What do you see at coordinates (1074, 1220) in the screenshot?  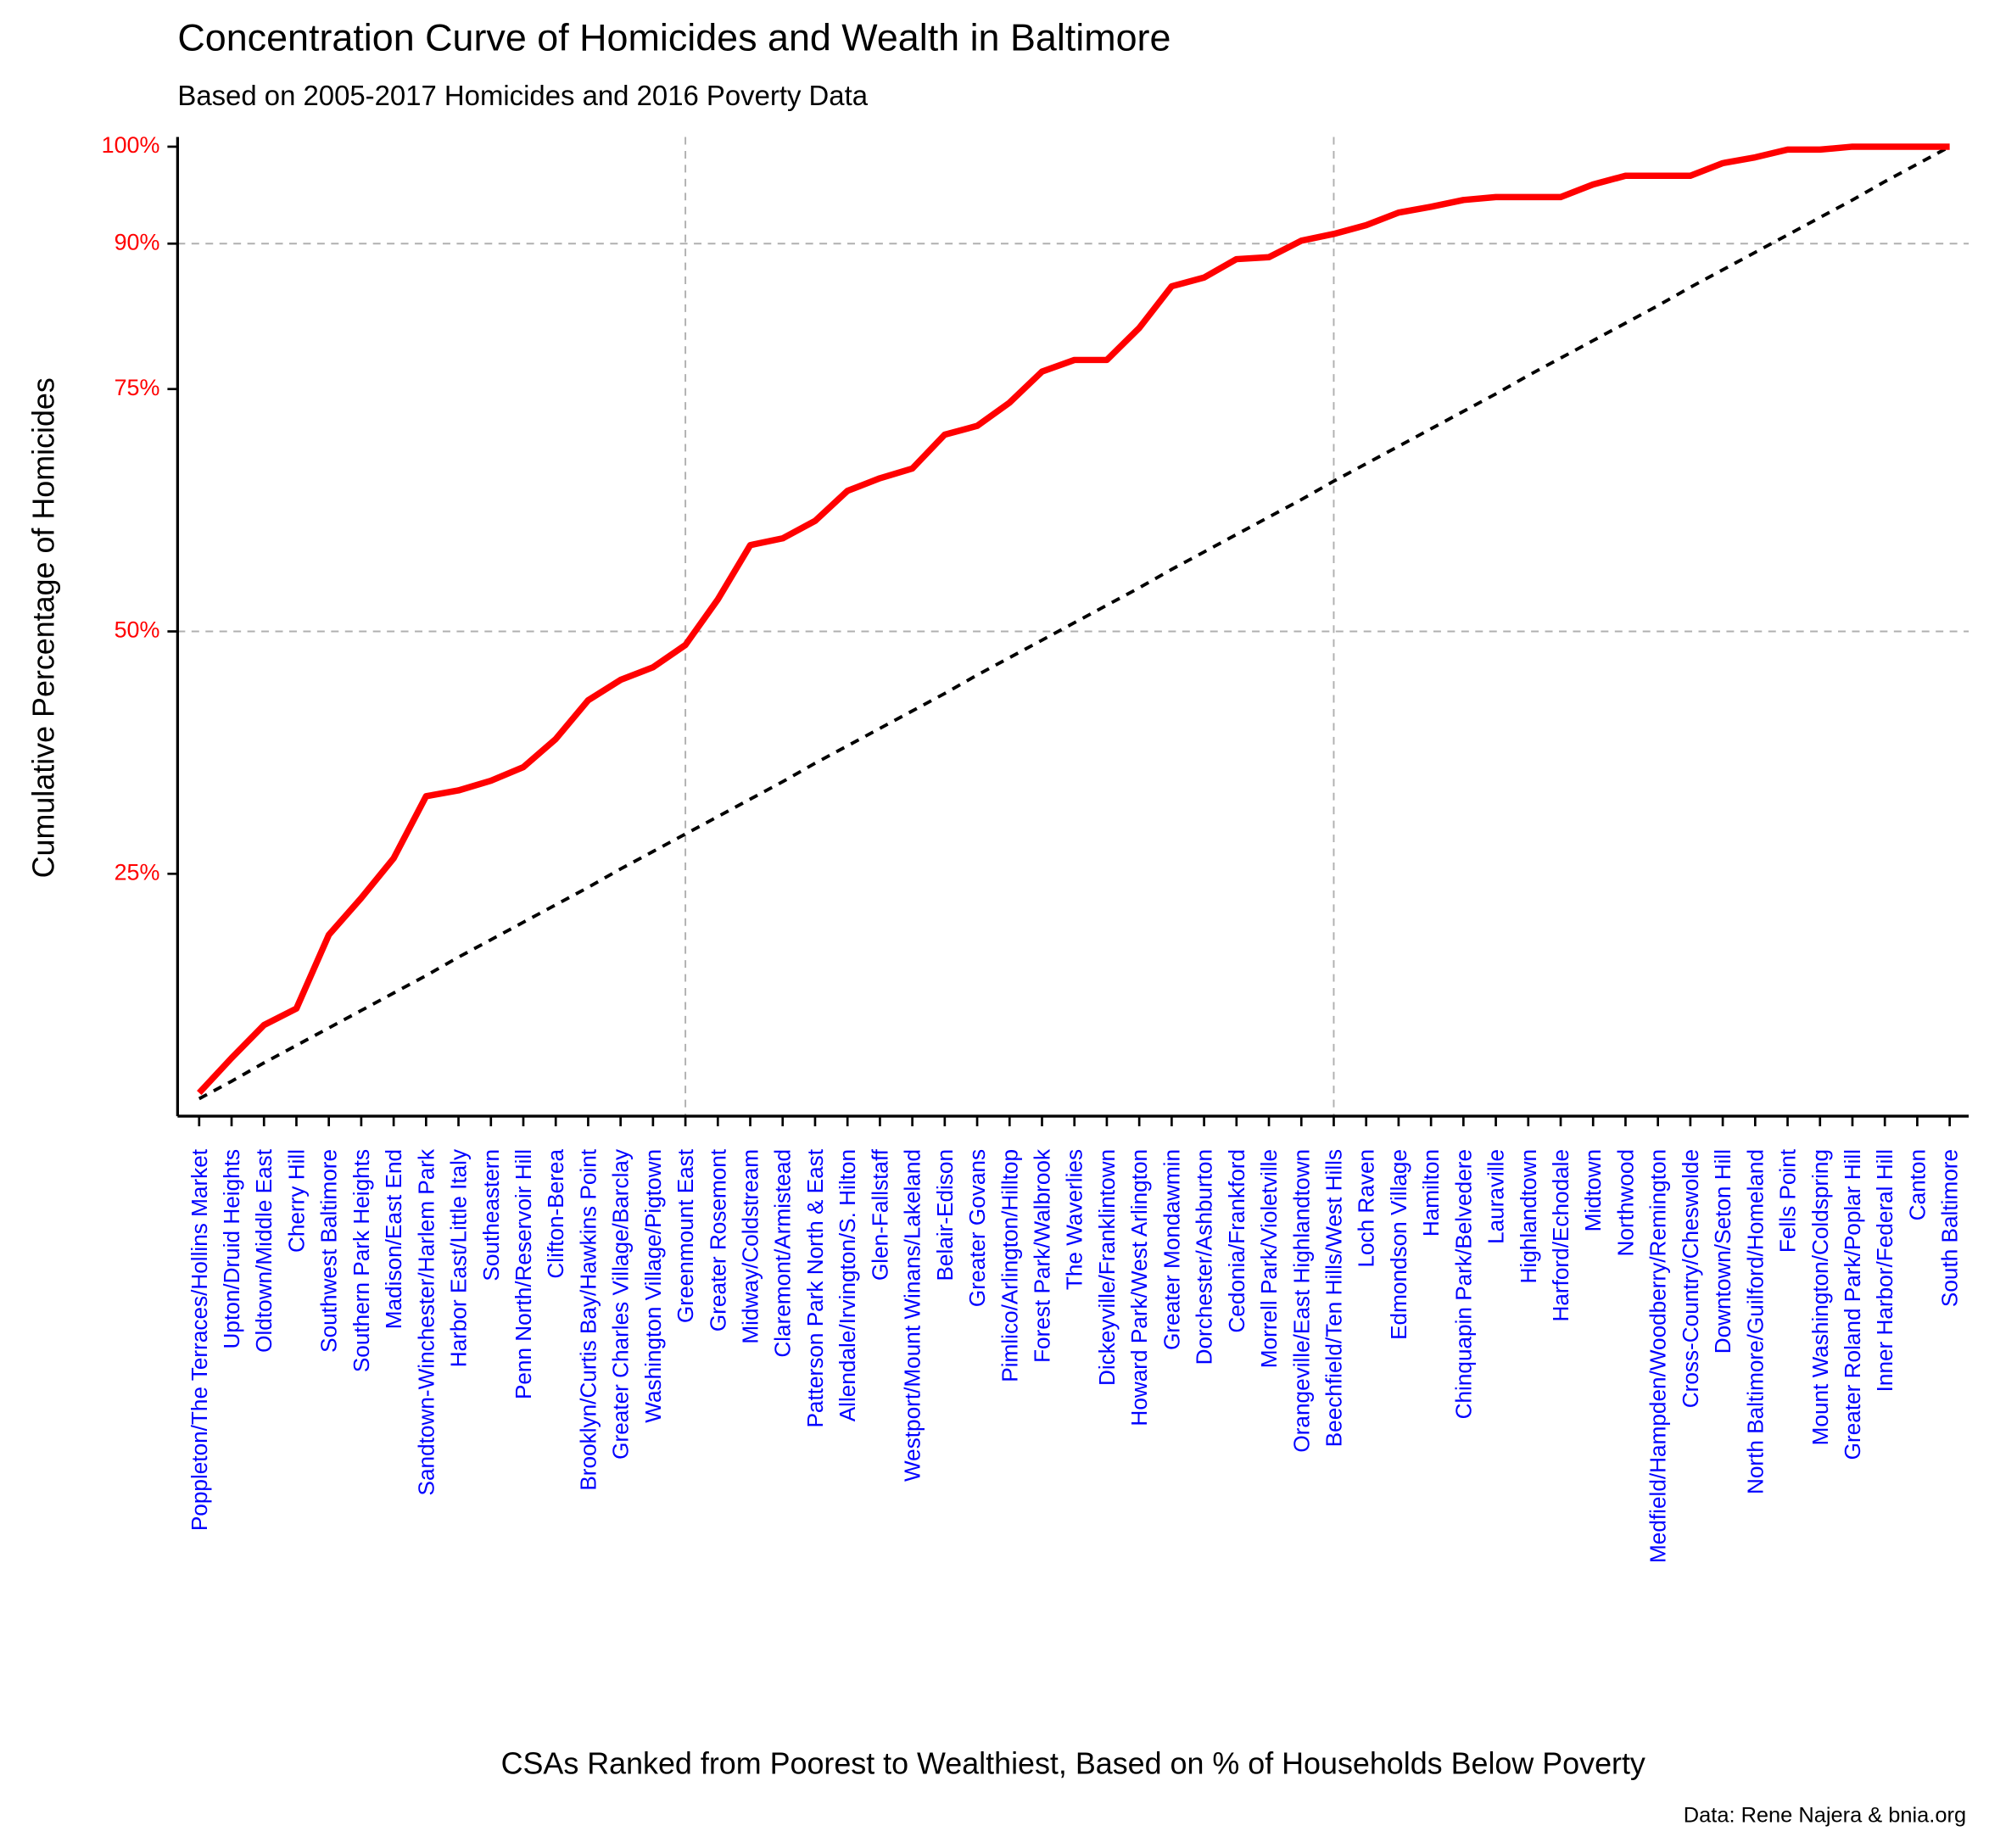 I see `x-tick-label: The Waverlies` at bounding box center [1074, 1220].